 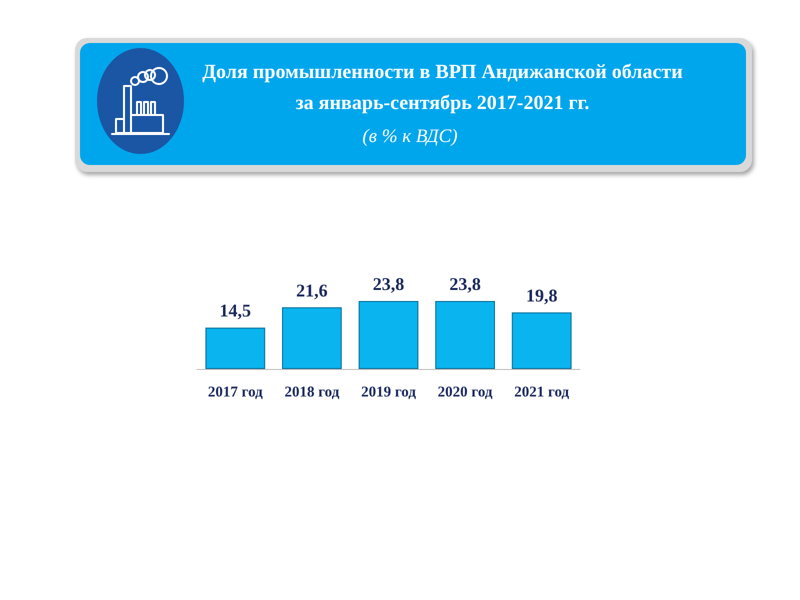 What do you see at coordinates (236, 392) in the screenshot?
I see `x-tick-label: 2017 год` at bounding box center [236, 392].